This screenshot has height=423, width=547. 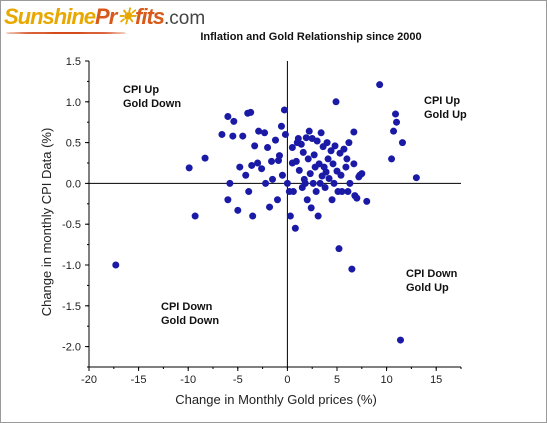 What do you see at coordinates (141, 90) in the screenshot?
I see `quadrant-label-top-left: CPI Up` at bounding box center [141, 90].